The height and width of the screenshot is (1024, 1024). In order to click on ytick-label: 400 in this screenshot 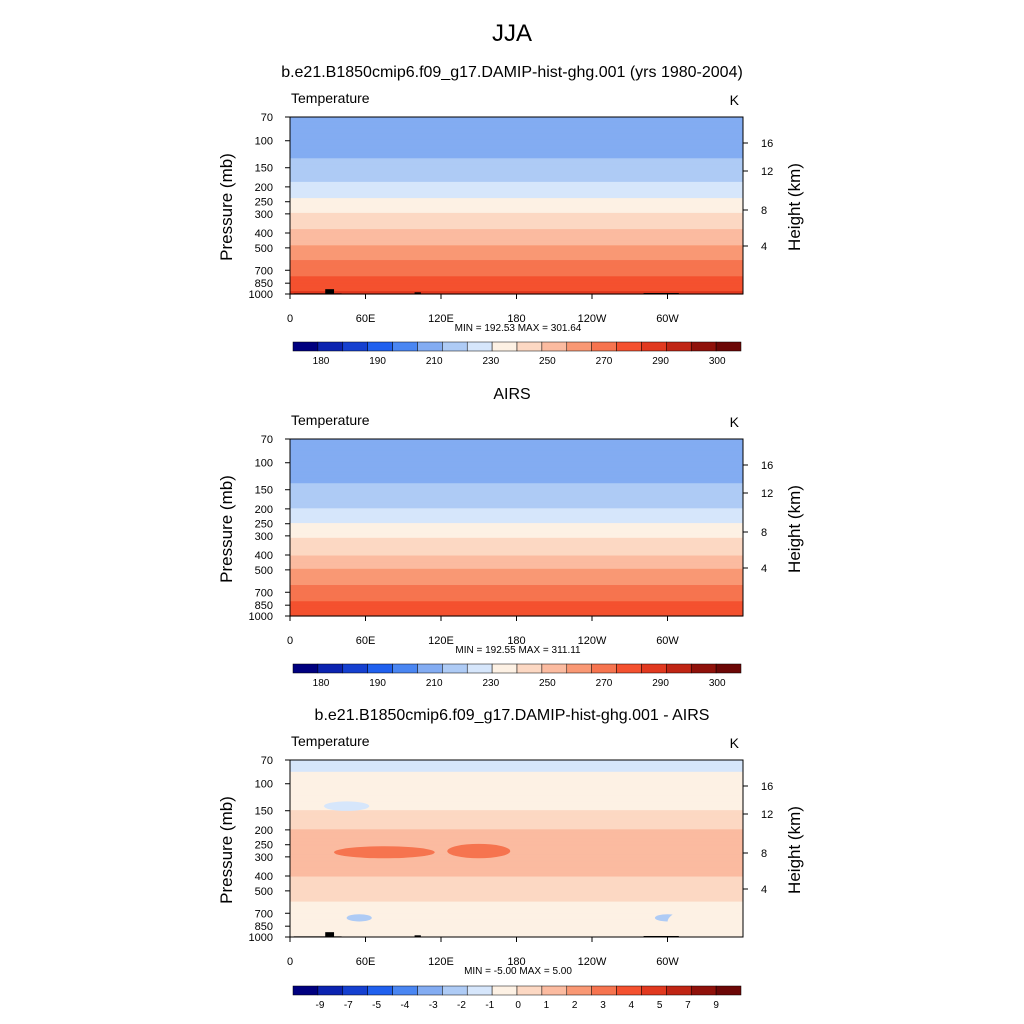, I will do `click(264, 234)`.